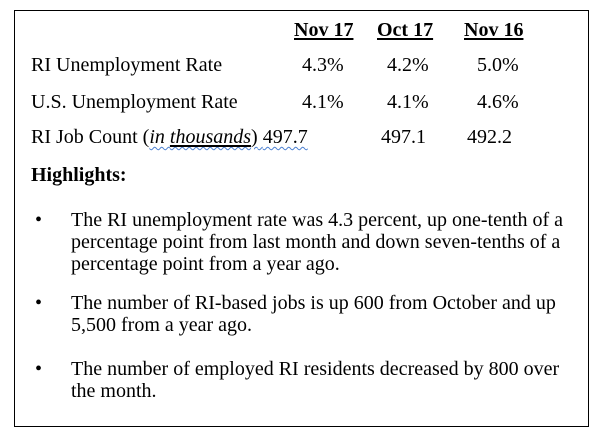  I want to click on cell-ri-unemp-nov16: 5.0%, so click(498, 65).